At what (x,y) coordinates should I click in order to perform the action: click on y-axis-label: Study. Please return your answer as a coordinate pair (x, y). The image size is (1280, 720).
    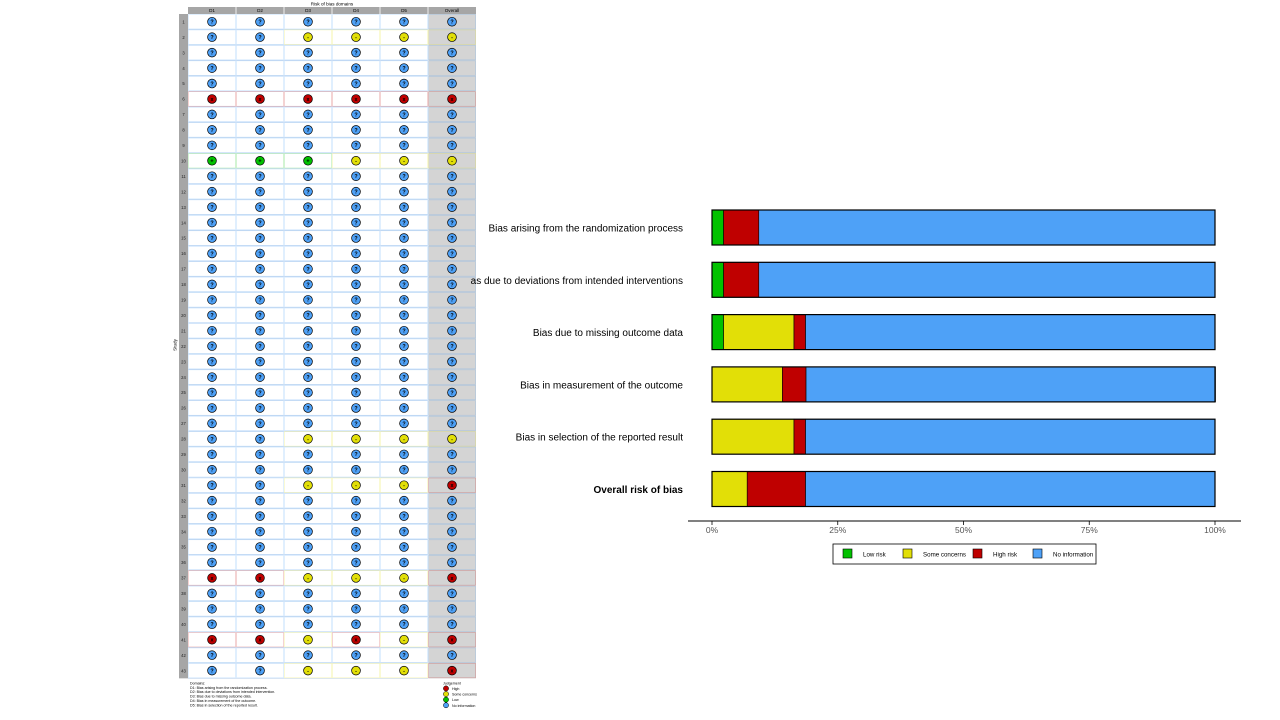
    Looking at the image, I should click on (175, 344).